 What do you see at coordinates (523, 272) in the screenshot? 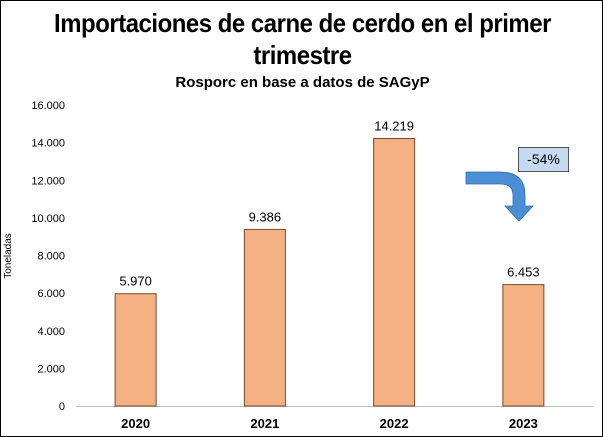
I see `data-label: 6.453` at bounding box center [523, 272].